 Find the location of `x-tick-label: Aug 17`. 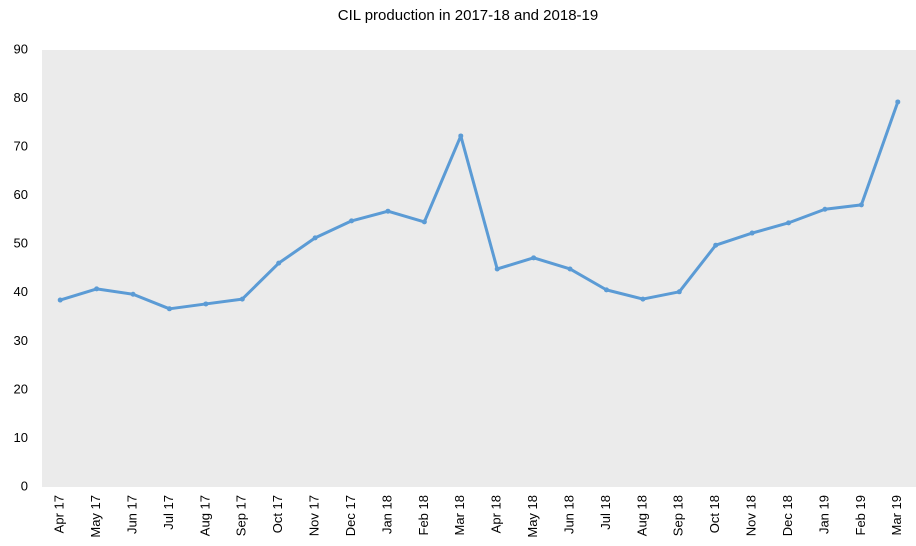

x-tick-label: Aug 17 is located at coordinates (204, 515).